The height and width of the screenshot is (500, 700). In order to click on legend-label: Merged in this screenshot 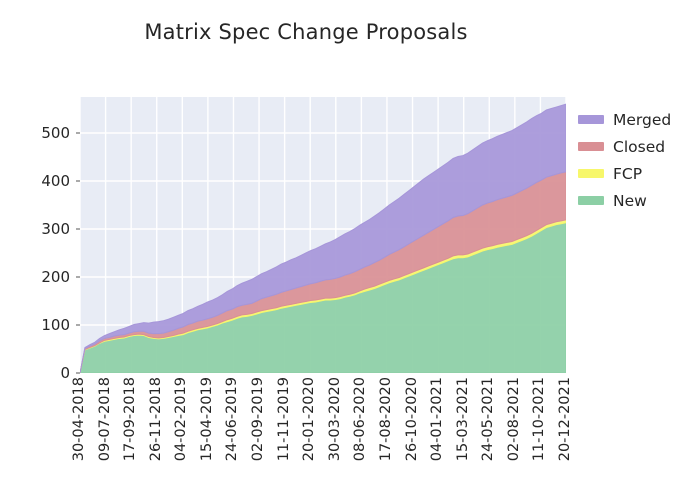, I will do `click(642, 119)`.